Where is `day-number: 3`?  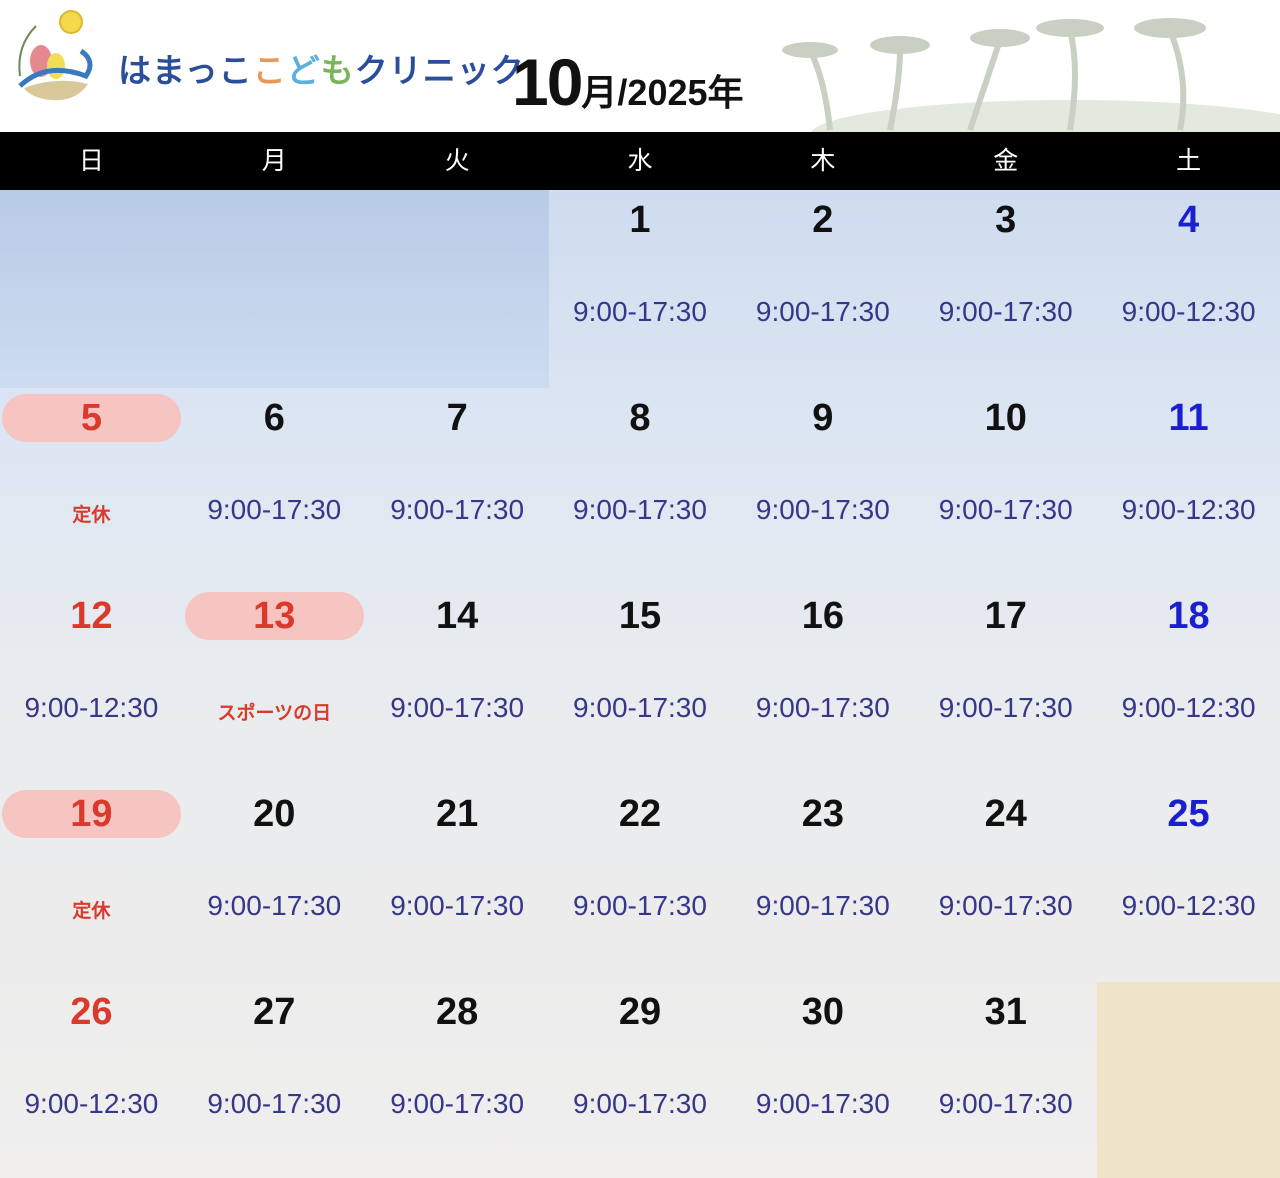
day-number: 3 is located at coordinates (1006, 220).